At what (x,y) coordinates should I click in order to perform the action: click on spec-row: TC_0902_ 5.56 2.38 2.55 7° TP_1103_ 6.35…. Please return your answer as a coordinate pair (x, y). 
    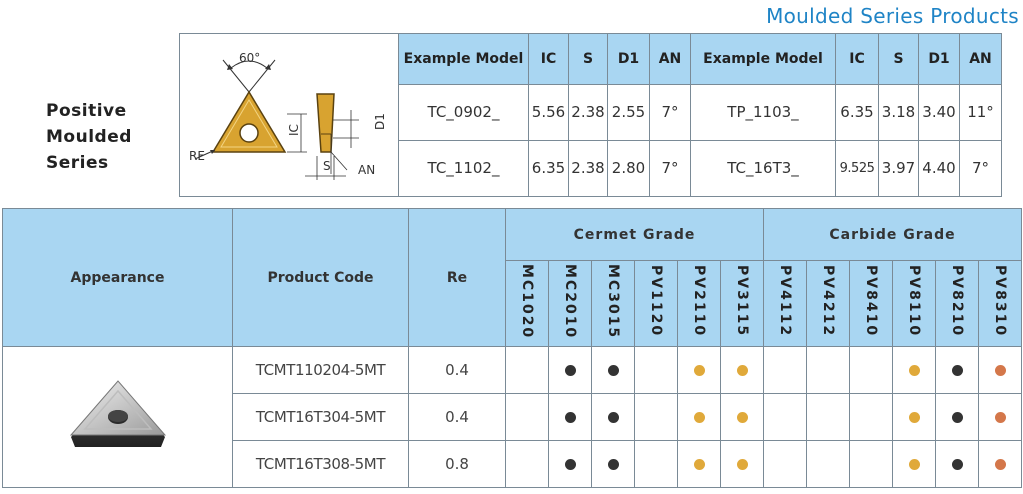
    Looking at the image, I should click on (591, 112).